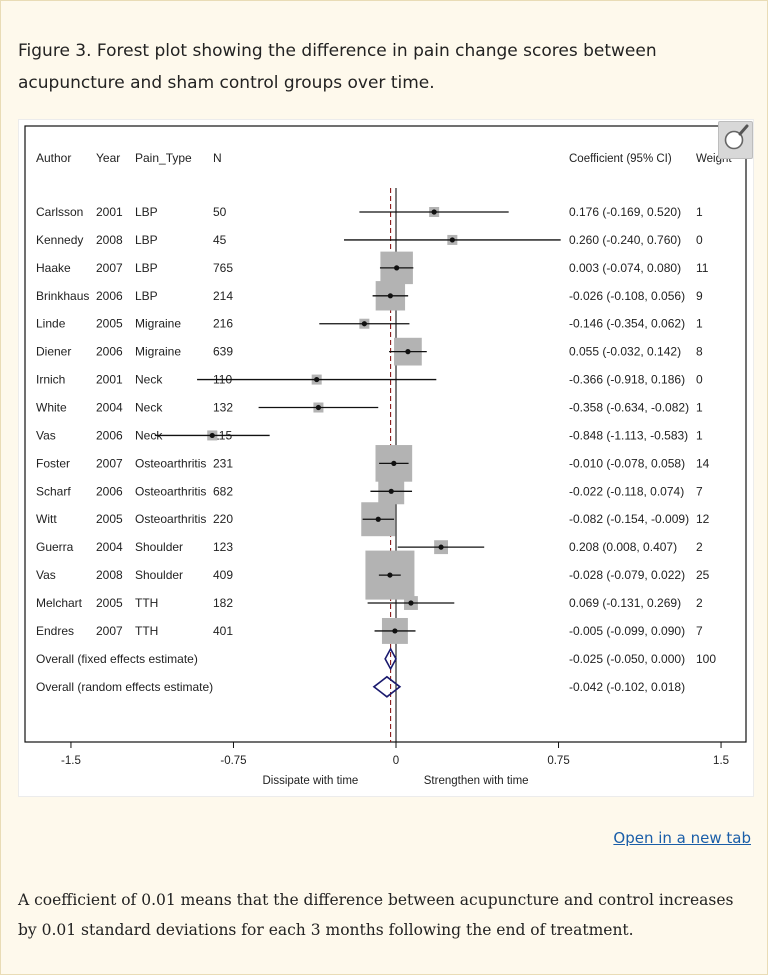 The height and width of the screenshot is (975, 768). Describe the element at coordinates (626, 491) in the screenshot. I see `study-ci-text: -0.022 (-0.118, 0.074)` at that location.